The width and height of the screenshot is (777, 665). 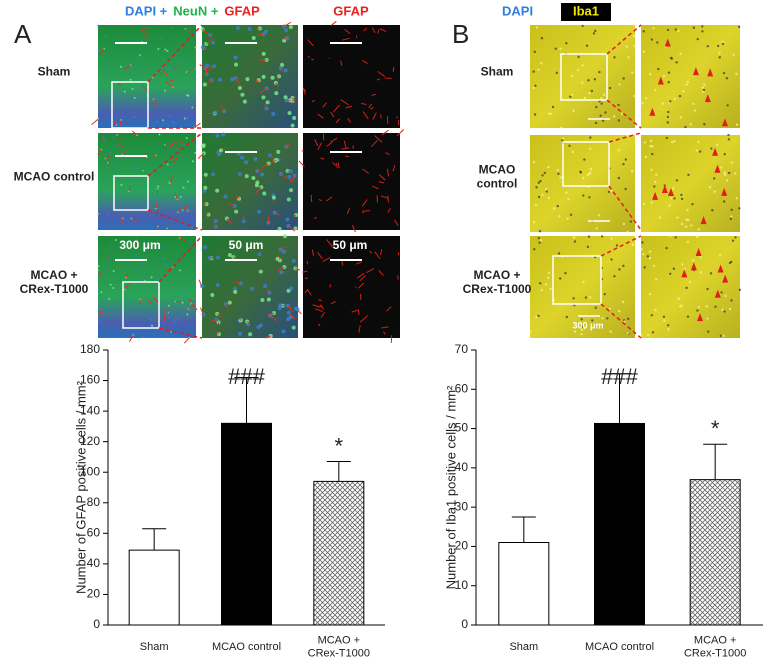 What do you see at coordinates (715, 428) in the screenshot?
I see `significance-label: *` at bounding box center [715, 428].